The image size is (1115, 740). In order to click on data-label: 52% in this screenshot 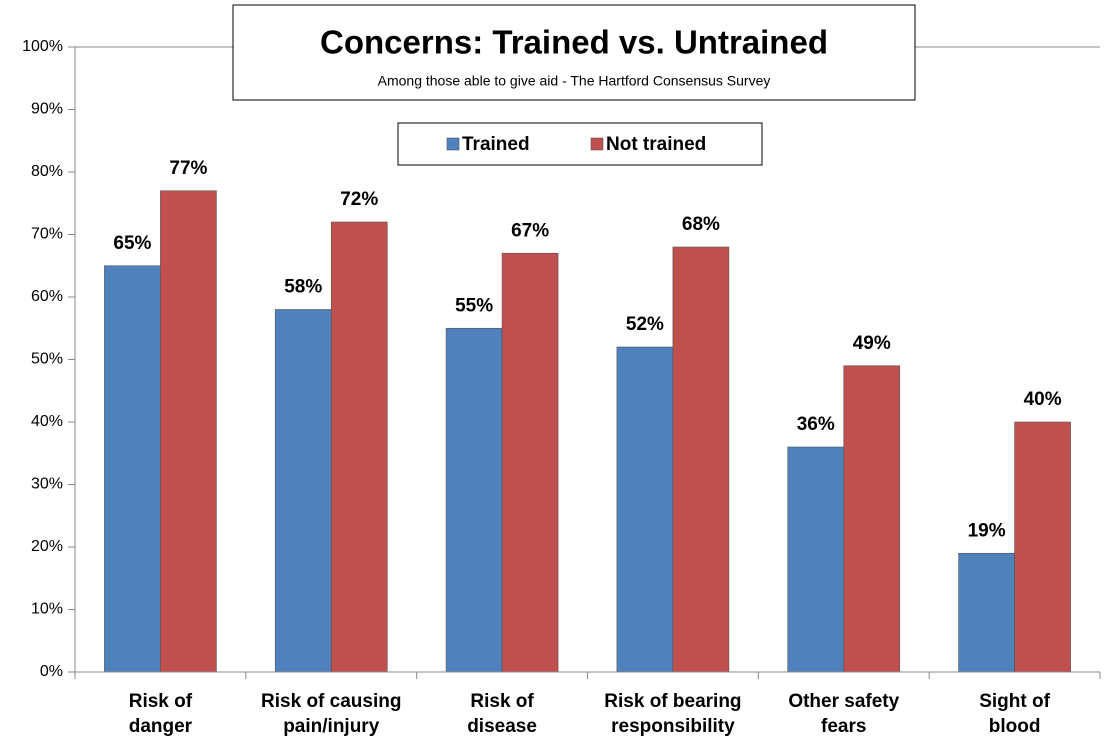, I will do `click(645, 324)`.